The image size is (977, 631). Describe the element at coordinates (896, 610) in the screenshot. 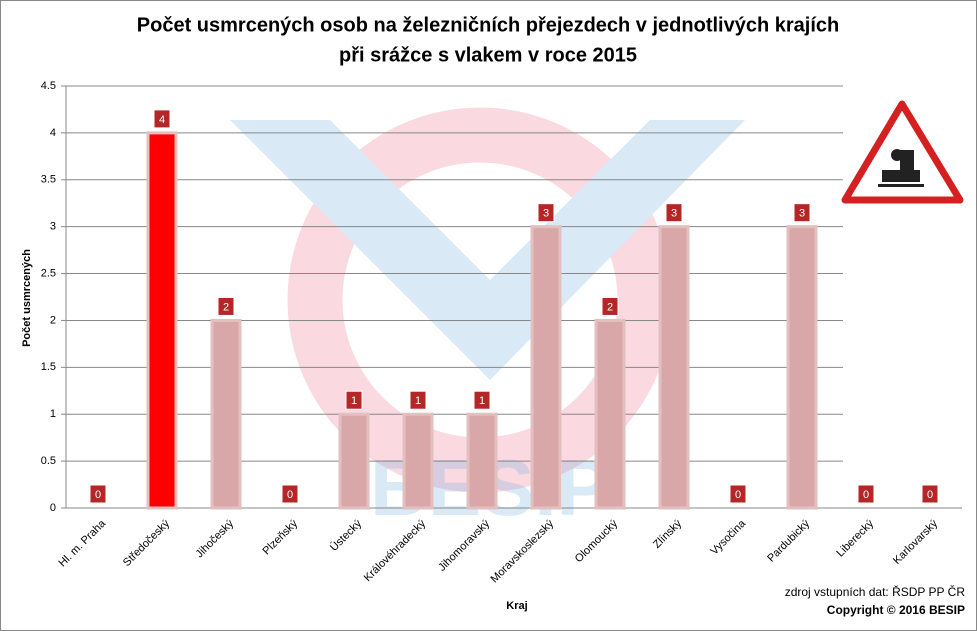

I see `copyright: Copyright © 2016 BESIP` at that location.